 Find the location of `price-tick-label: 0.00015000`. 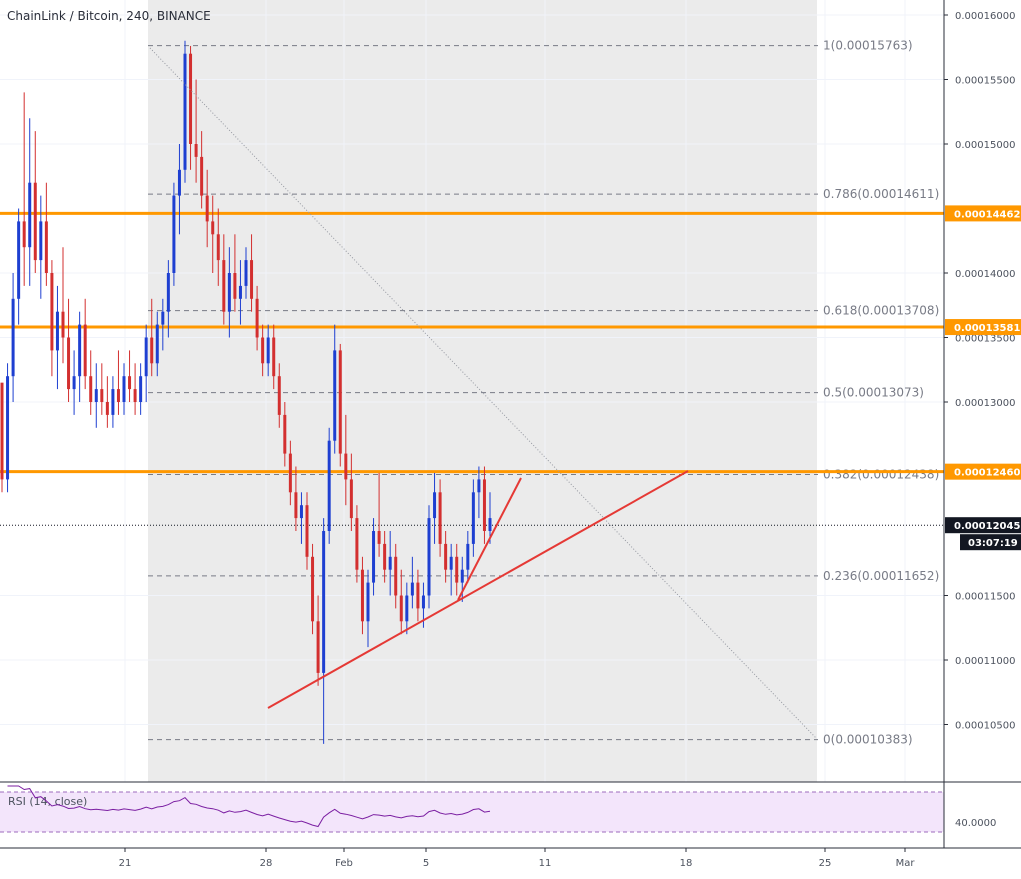

price-tick-label: 0.00015000 is located at coordinates (985, 145).